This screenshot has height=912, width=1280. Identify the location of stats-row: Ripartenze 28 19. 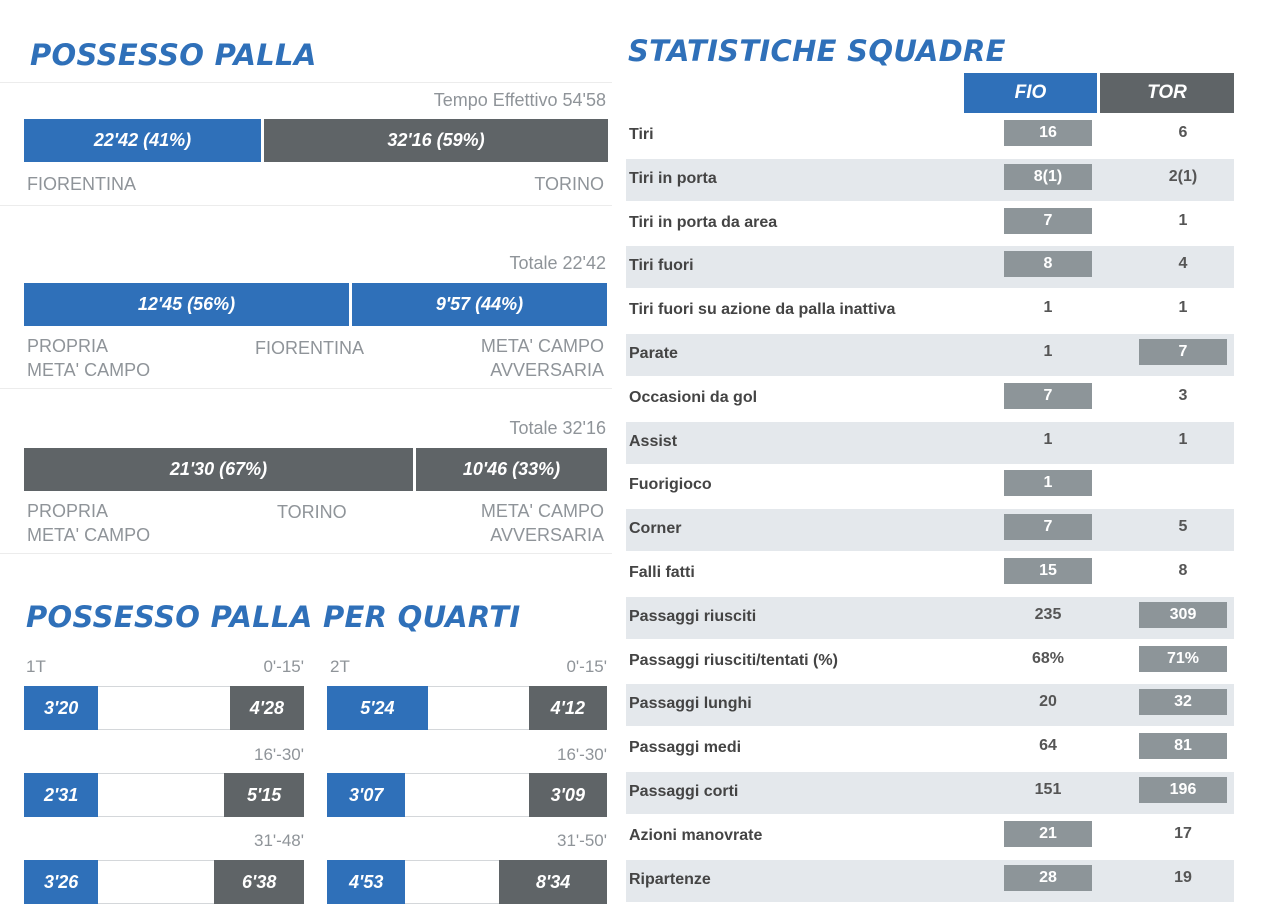
(930, 880).